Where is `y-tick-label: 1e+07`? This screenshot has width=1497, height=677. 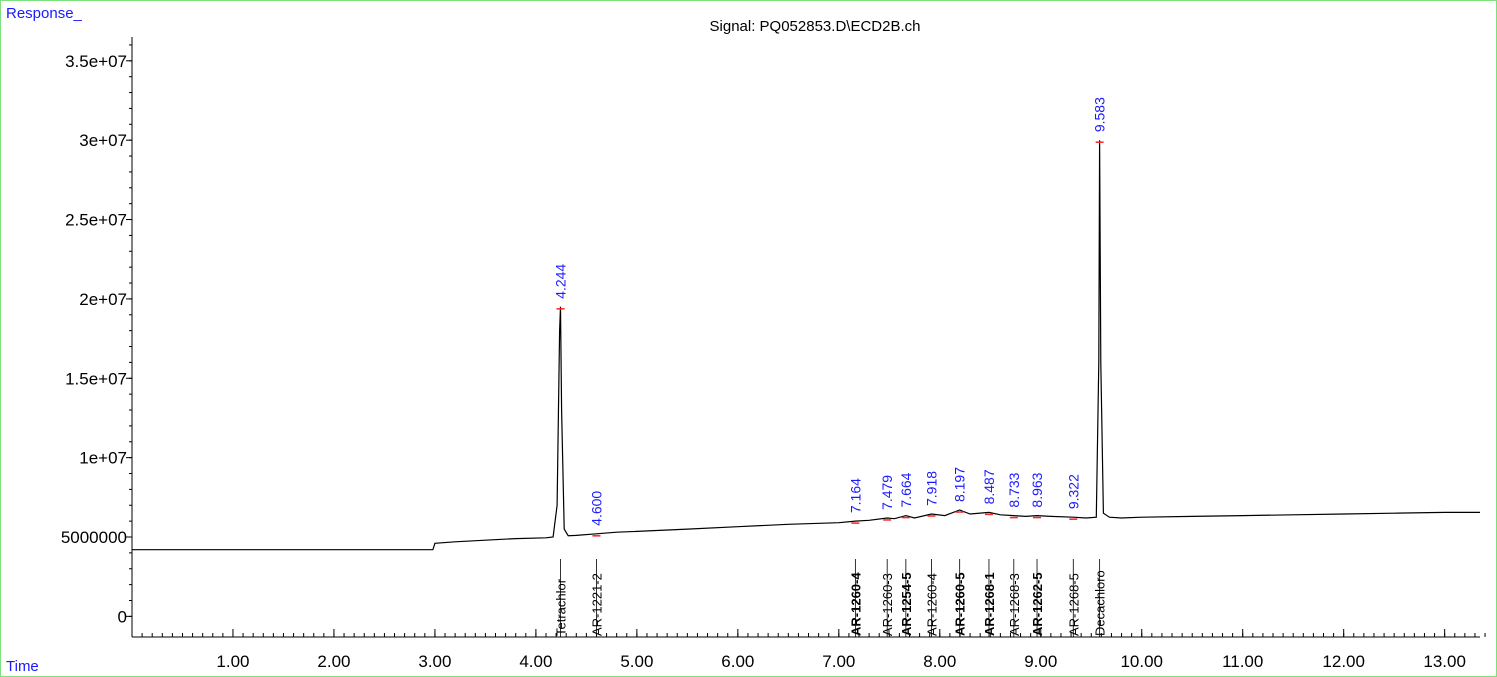 y-tick-label: 1e+07 is located at coordinates (103, 458).